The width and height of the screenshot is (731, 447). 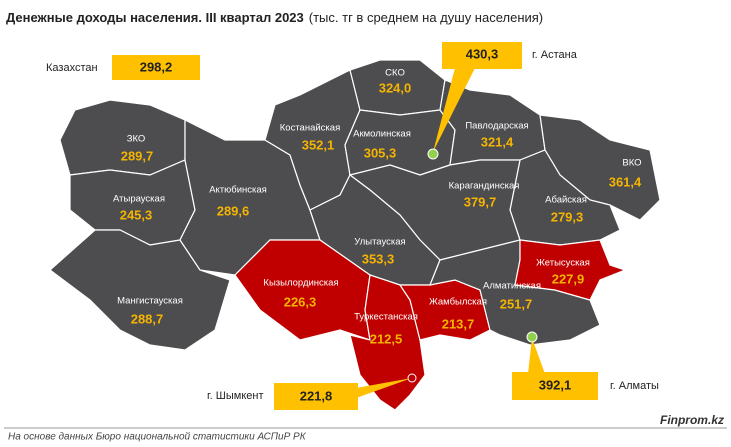 I want to click on region-value: 227,9, so click(x=568, y=278).